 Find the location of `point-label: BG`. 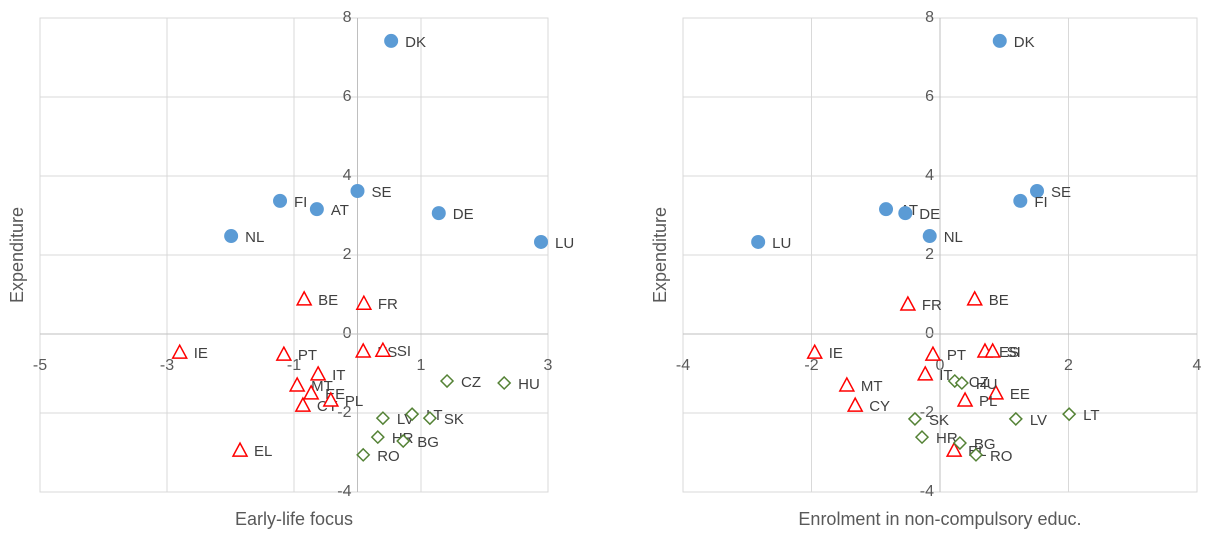

point-label: BG is located at coordinates (428, 442).